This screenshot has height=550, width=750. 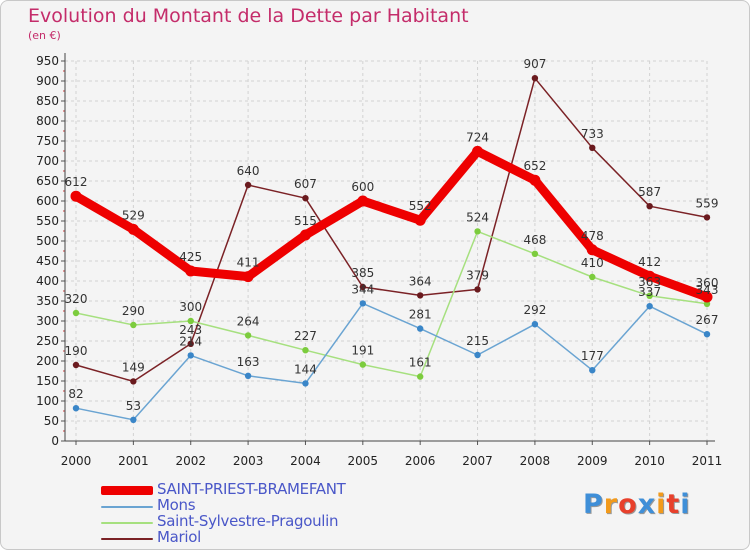 What do you see at coordinates (362, 273) in the screenshot?
I see `data-label: 385` at bounding box center [362, 273].